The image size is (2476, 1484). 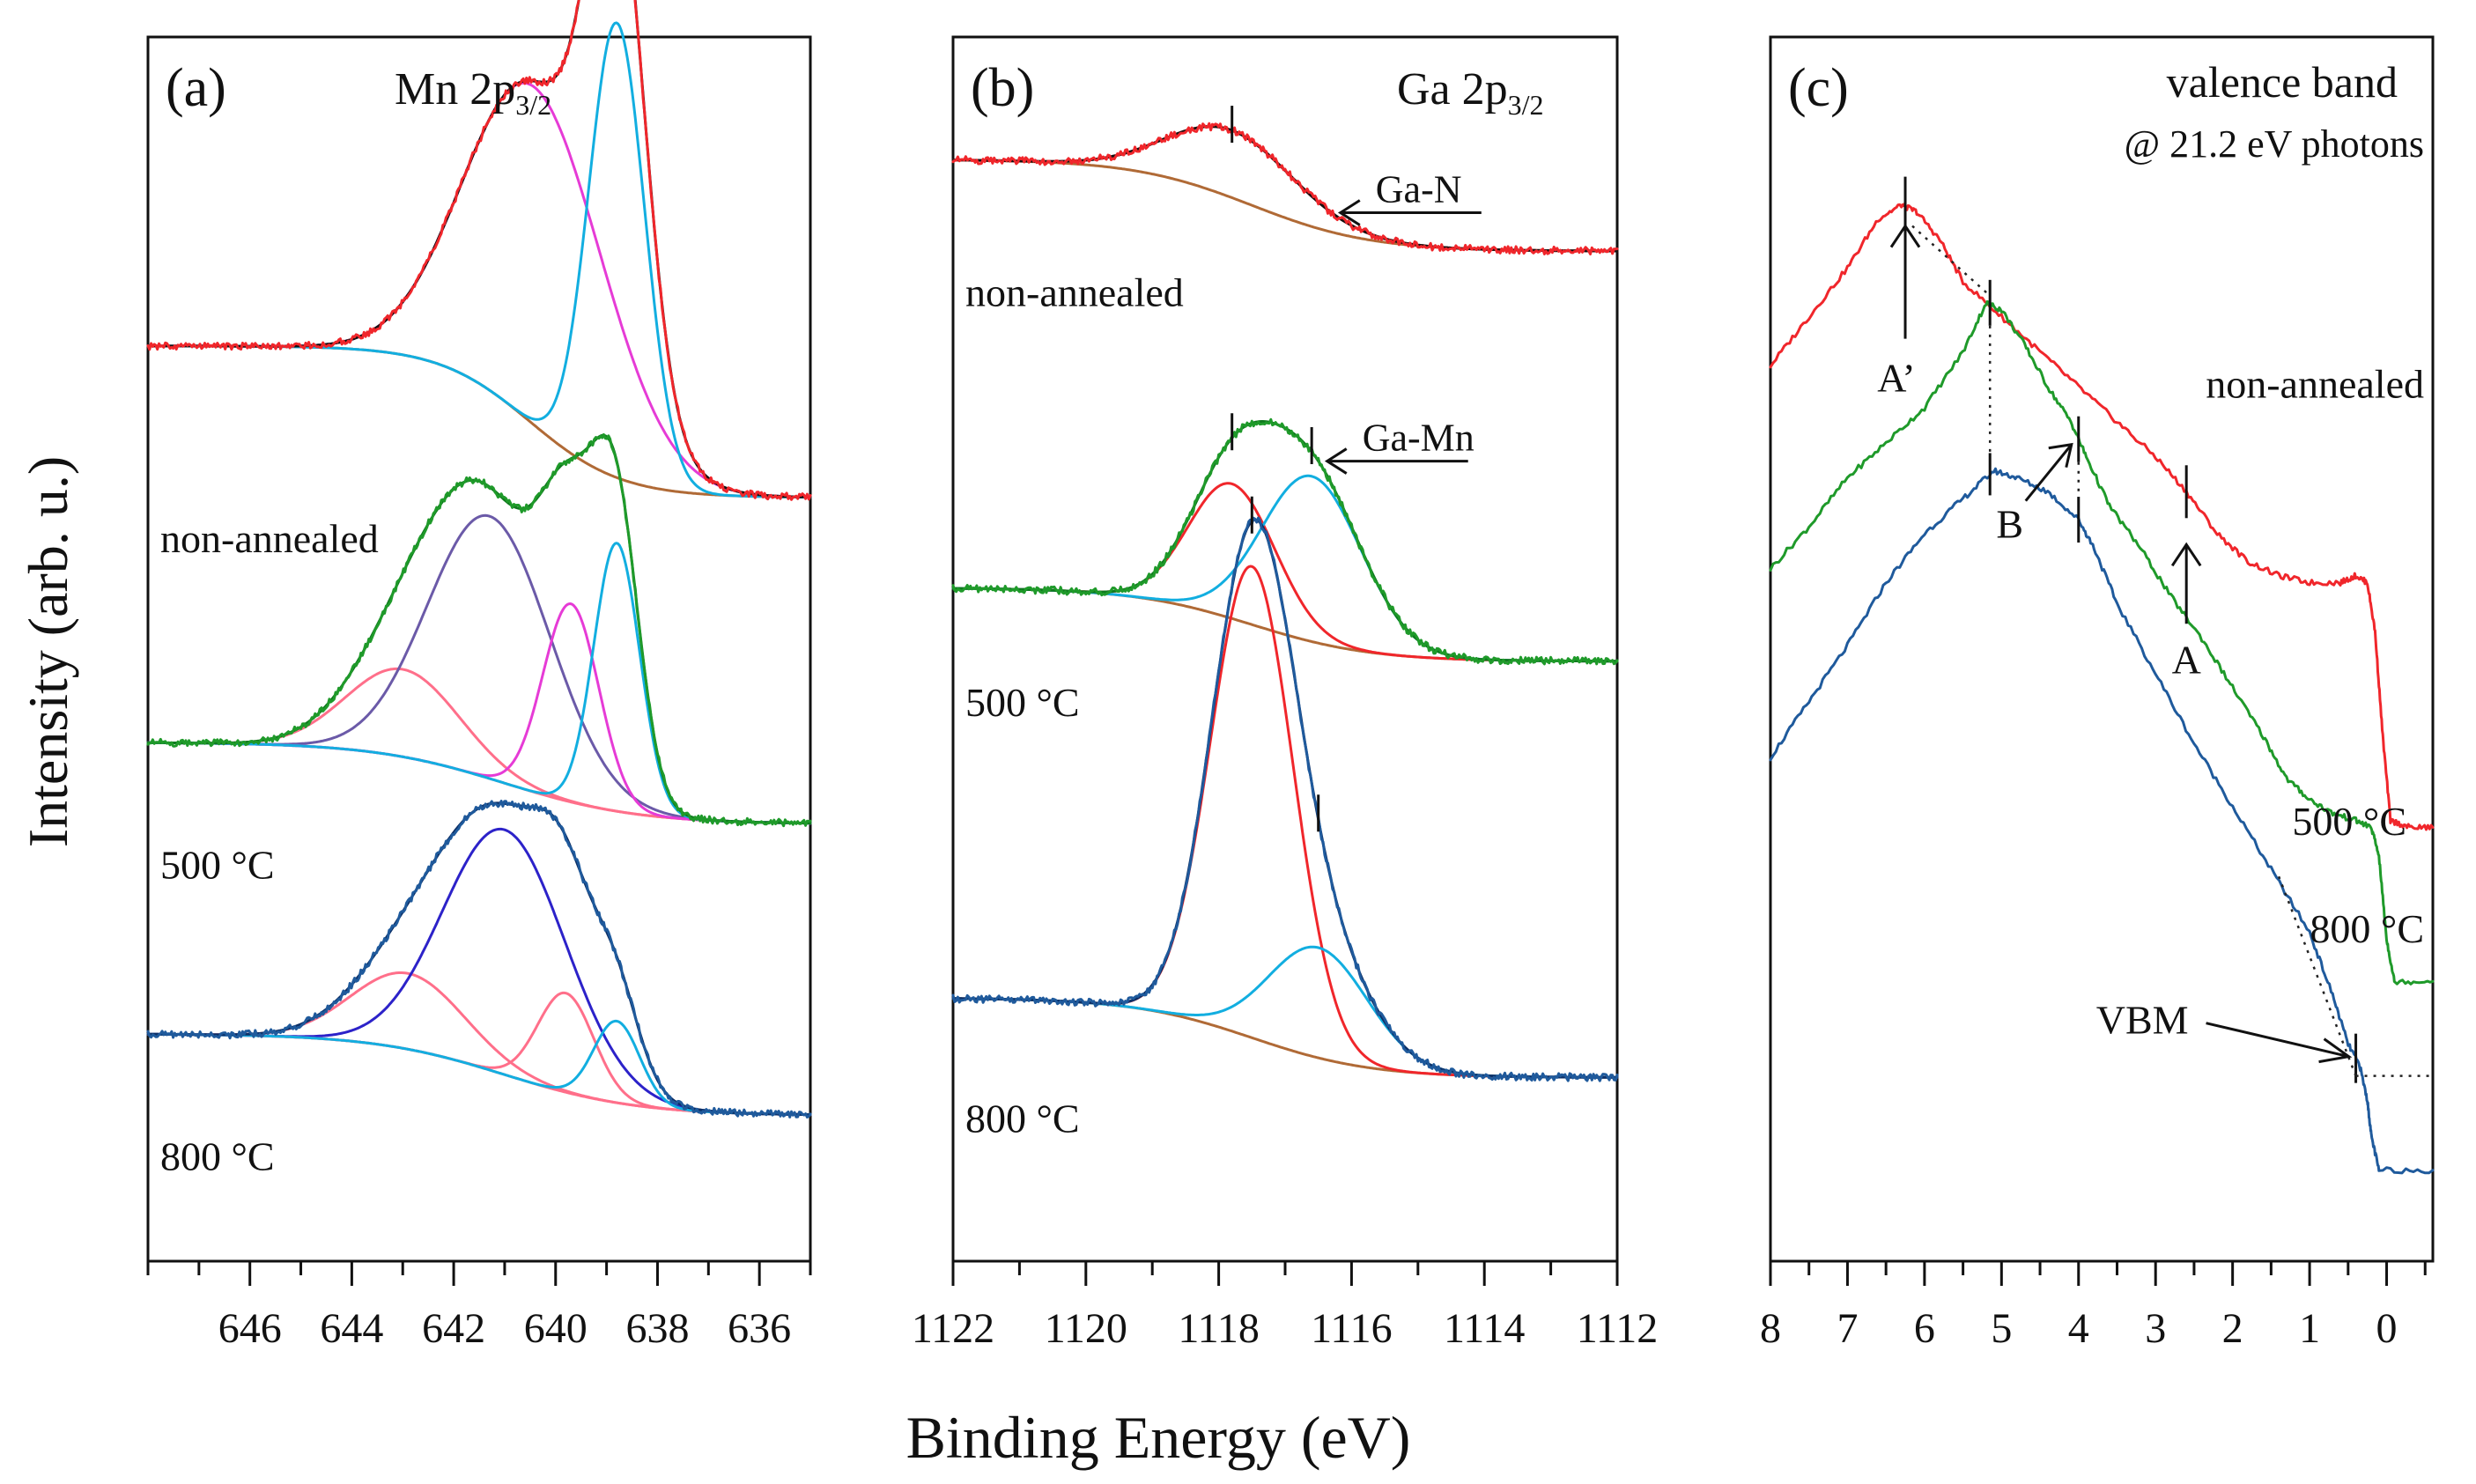 I want to click on x-tick-label: 642, so click(x=453, y=1328).